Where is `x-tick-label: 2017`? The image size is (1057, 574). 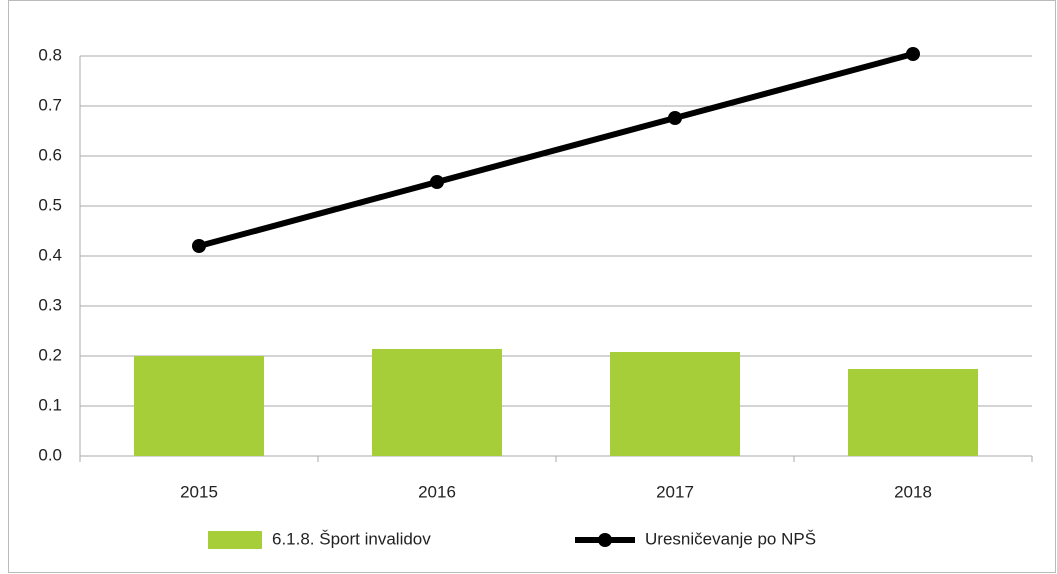
x-tick-label: 2017 is located at coordinates (675, 491).